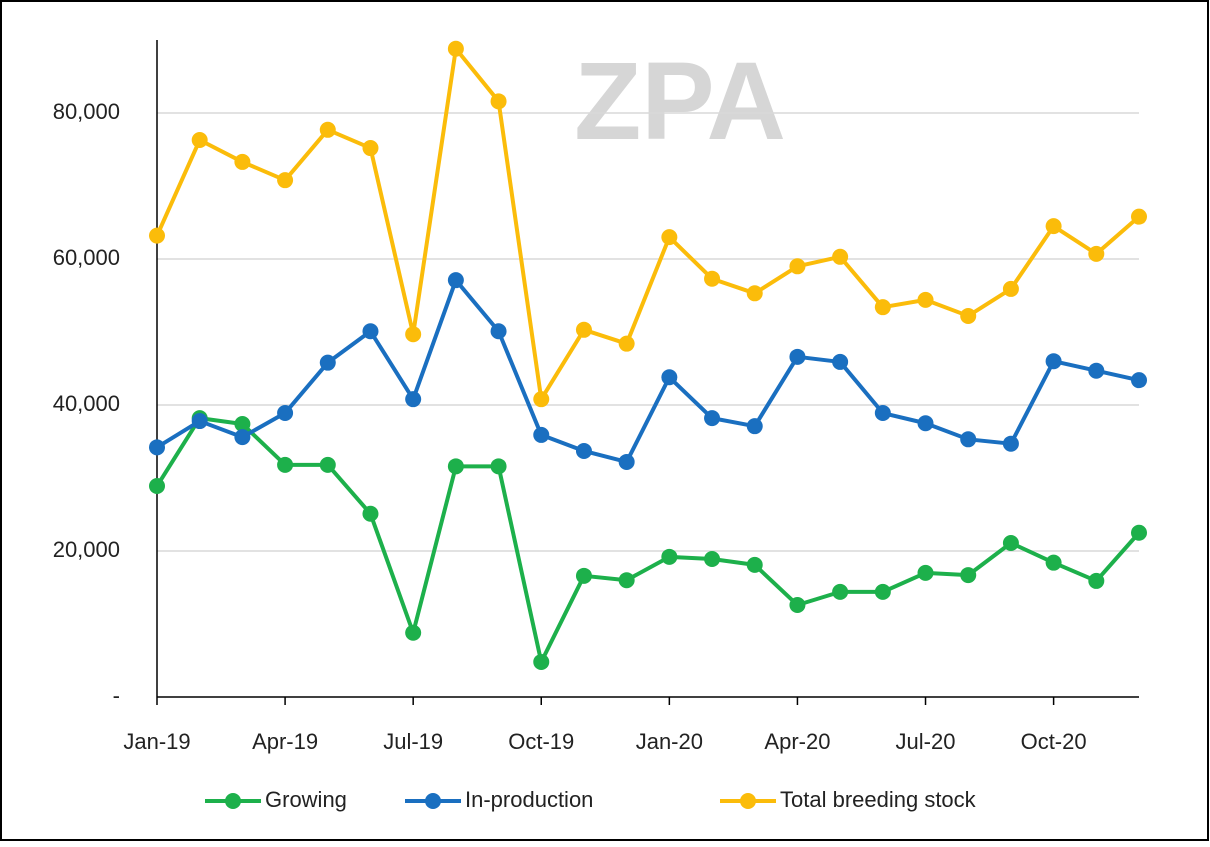  Describe the element at coordinates (680, 101) in the screenshot. I see `watermark: ZPA` at that location.